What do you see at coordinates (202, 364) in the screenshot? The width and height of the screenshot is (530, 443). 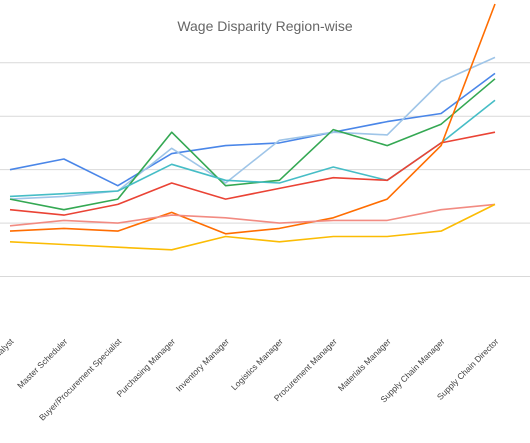 I see `x-tick-label-4: Inventory Manager` at bounding box center [202, 364].